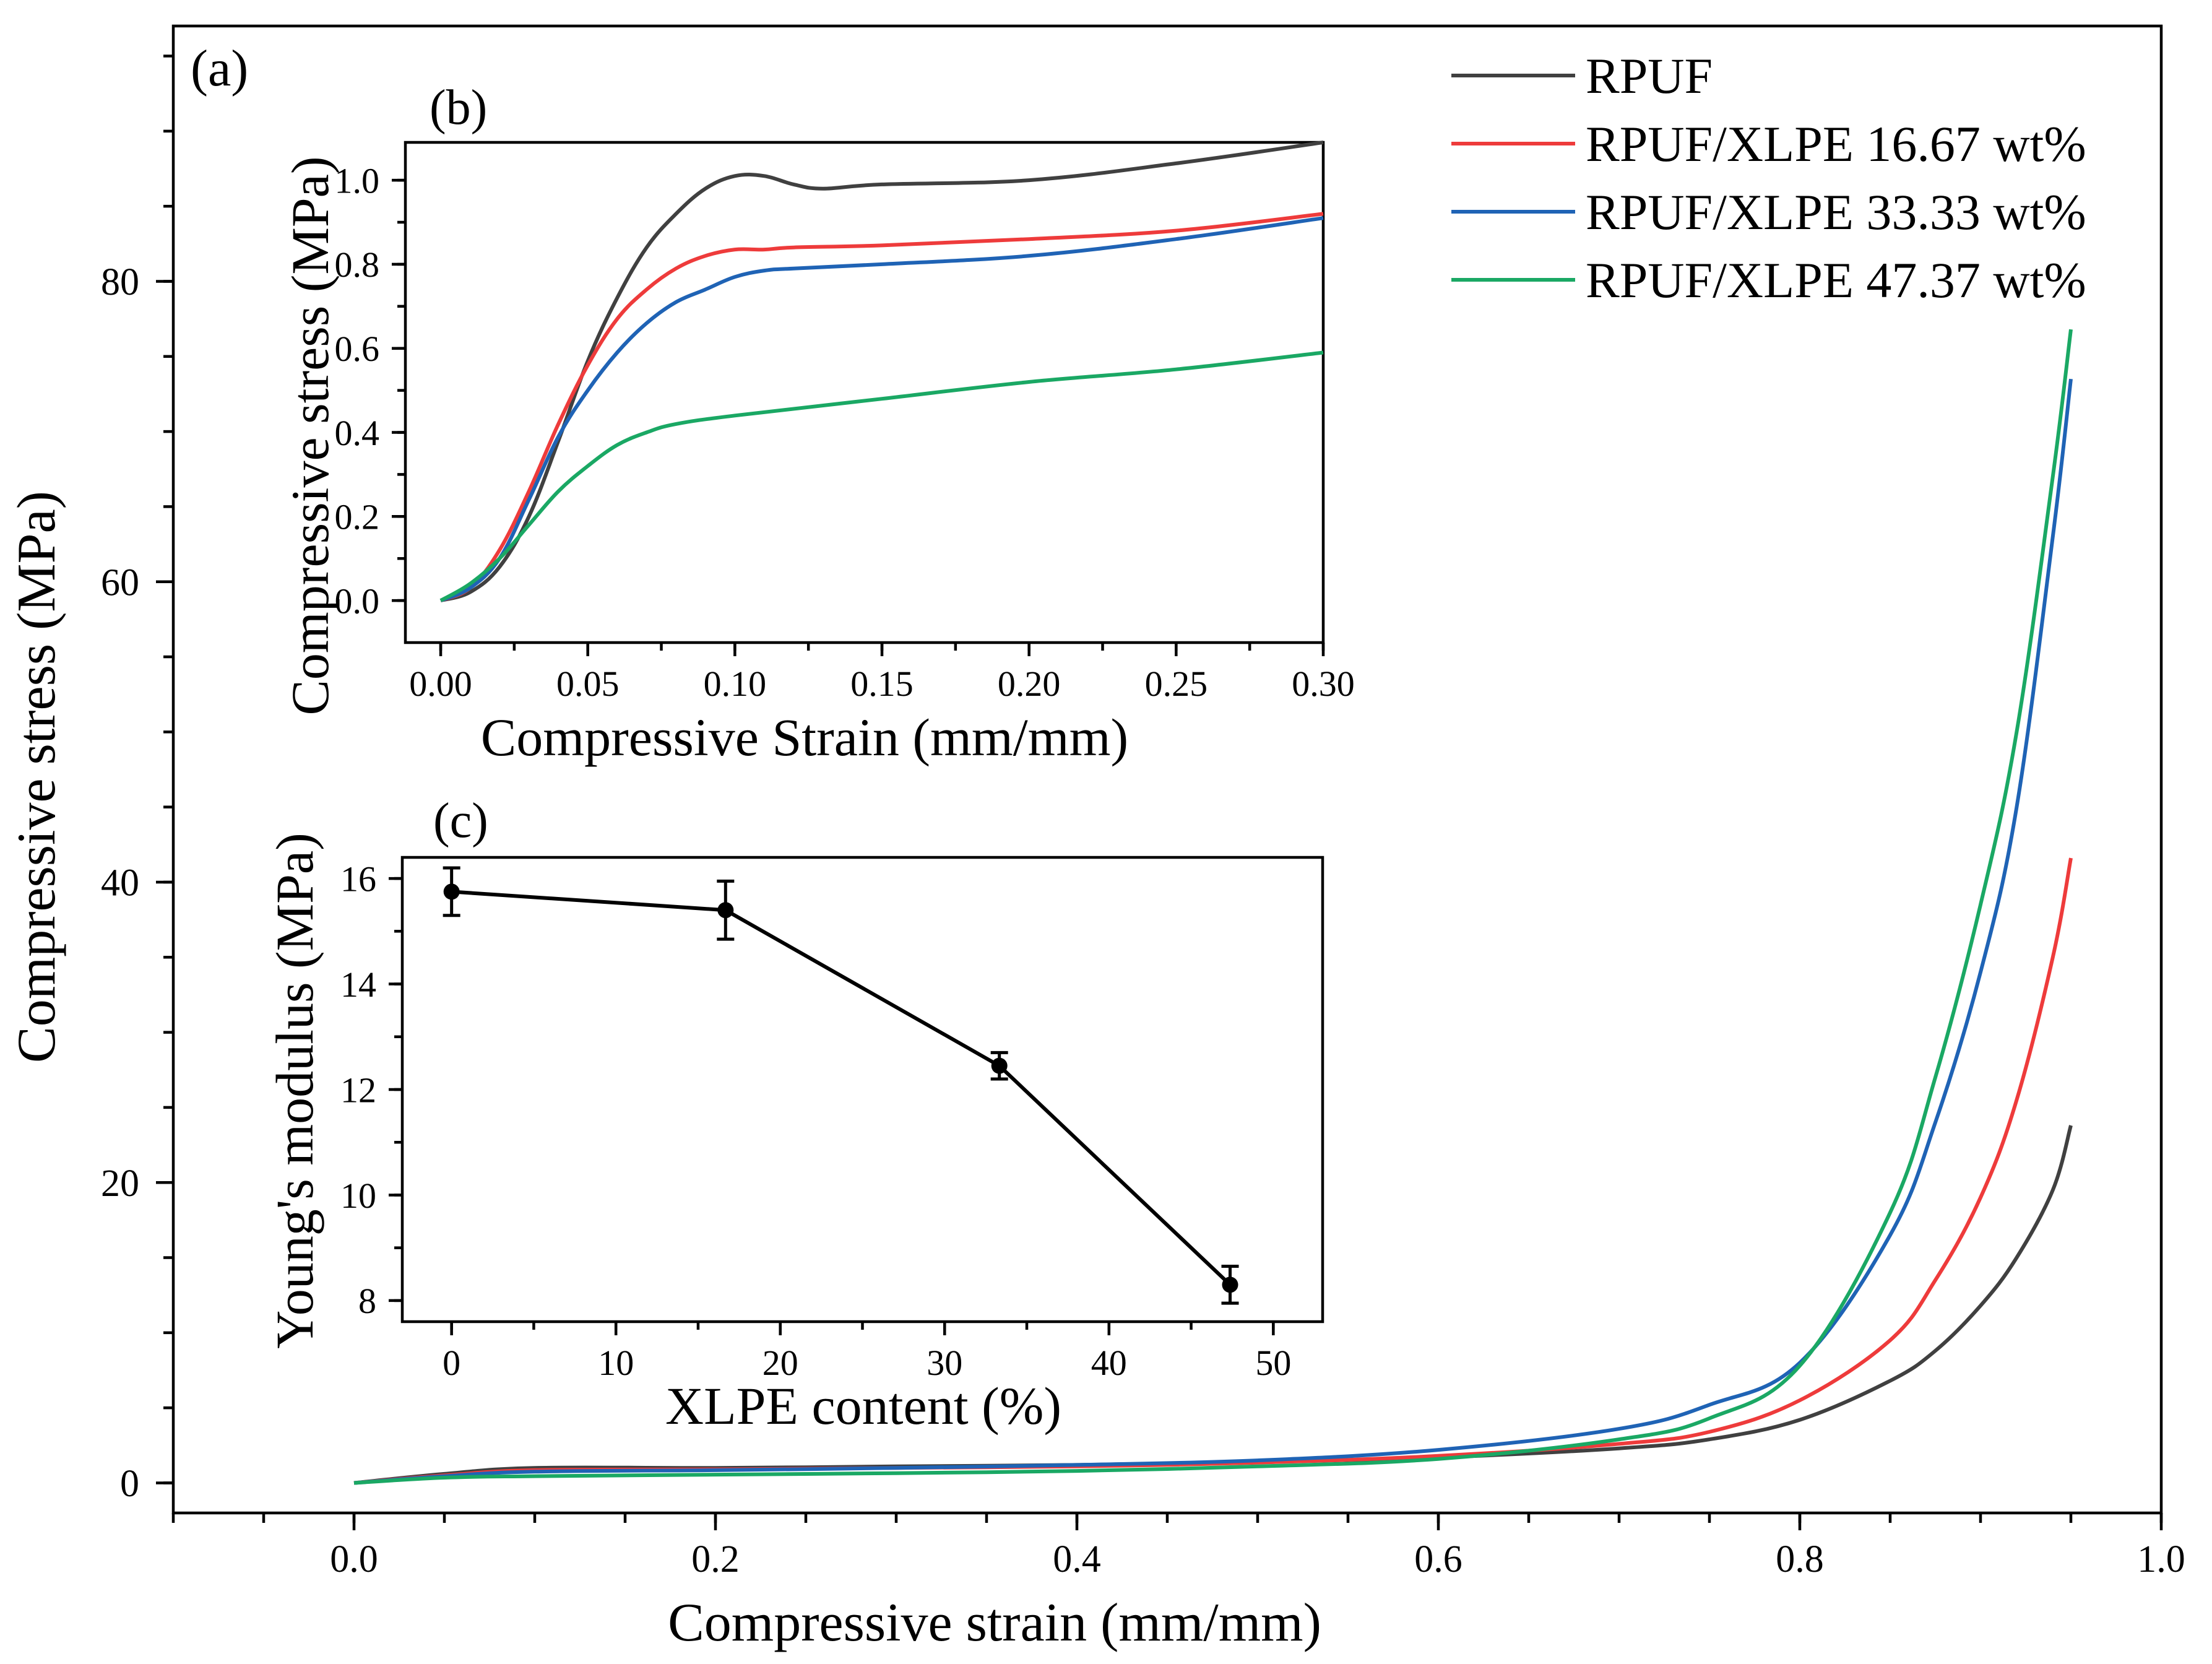 This screenshot has width=2212, height=1664. What do you see at coordinates (358, 879) in the screenshot?
I see `y-tick-label: 16` at bounding box center [358, 879].